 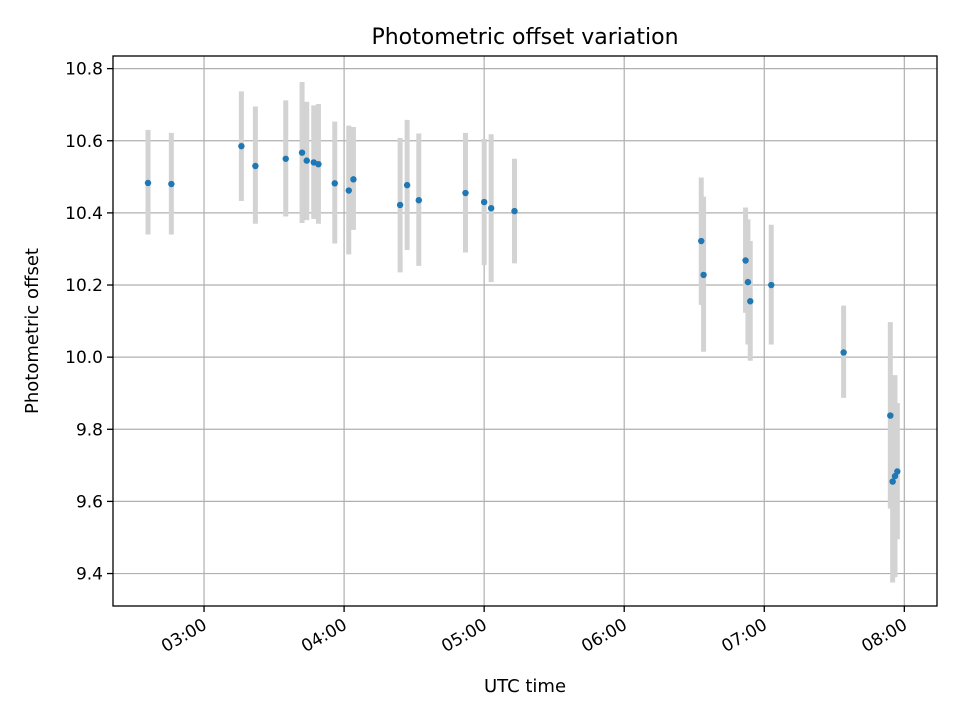 What do you see at coordinates (884, 636) in the screenshot?
I see `x-tick-label: 08:00` at bounding box center [884, 636].